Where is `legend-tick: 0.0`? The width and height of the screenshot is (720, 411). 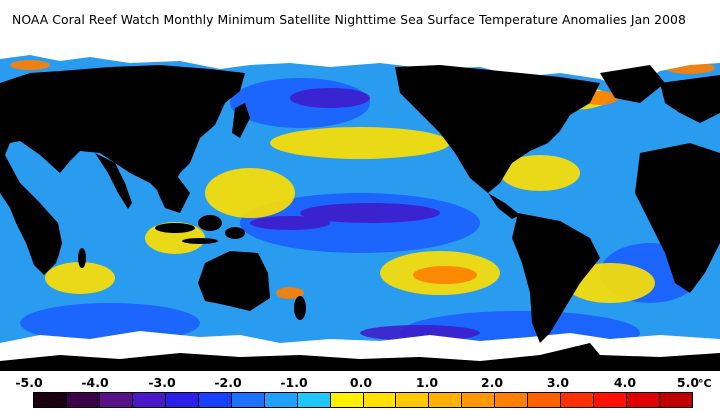
legend-tick: 0.0 is located at coordinates (361, 382).